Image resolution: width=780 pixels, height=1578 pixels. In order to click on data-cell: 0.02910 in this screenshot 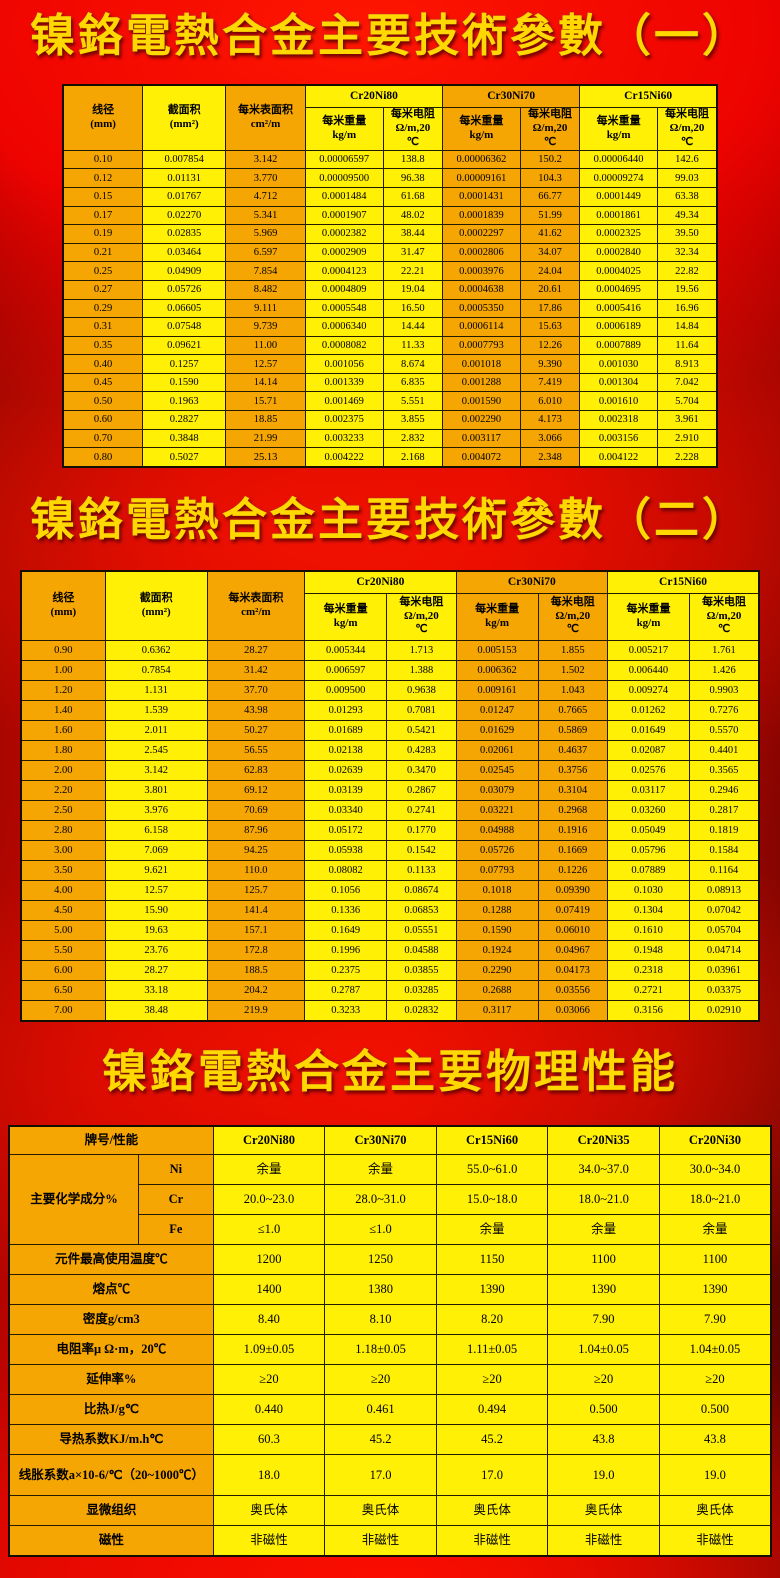, I will do `click(724, 1010)`.